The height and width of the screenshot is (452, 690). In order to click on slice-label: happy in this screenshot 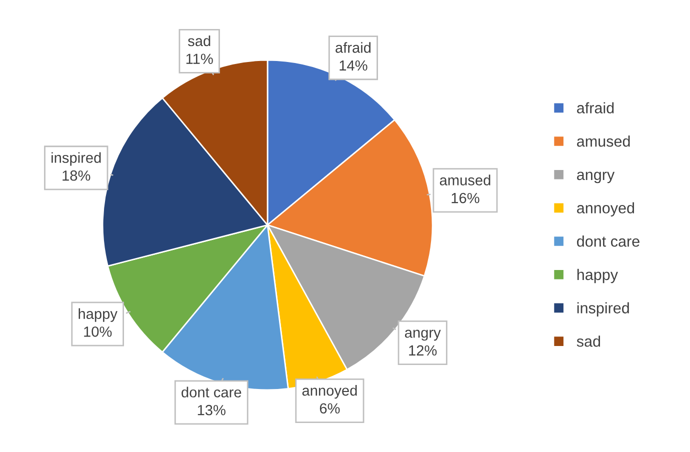, I will do `click(98, 315)`.